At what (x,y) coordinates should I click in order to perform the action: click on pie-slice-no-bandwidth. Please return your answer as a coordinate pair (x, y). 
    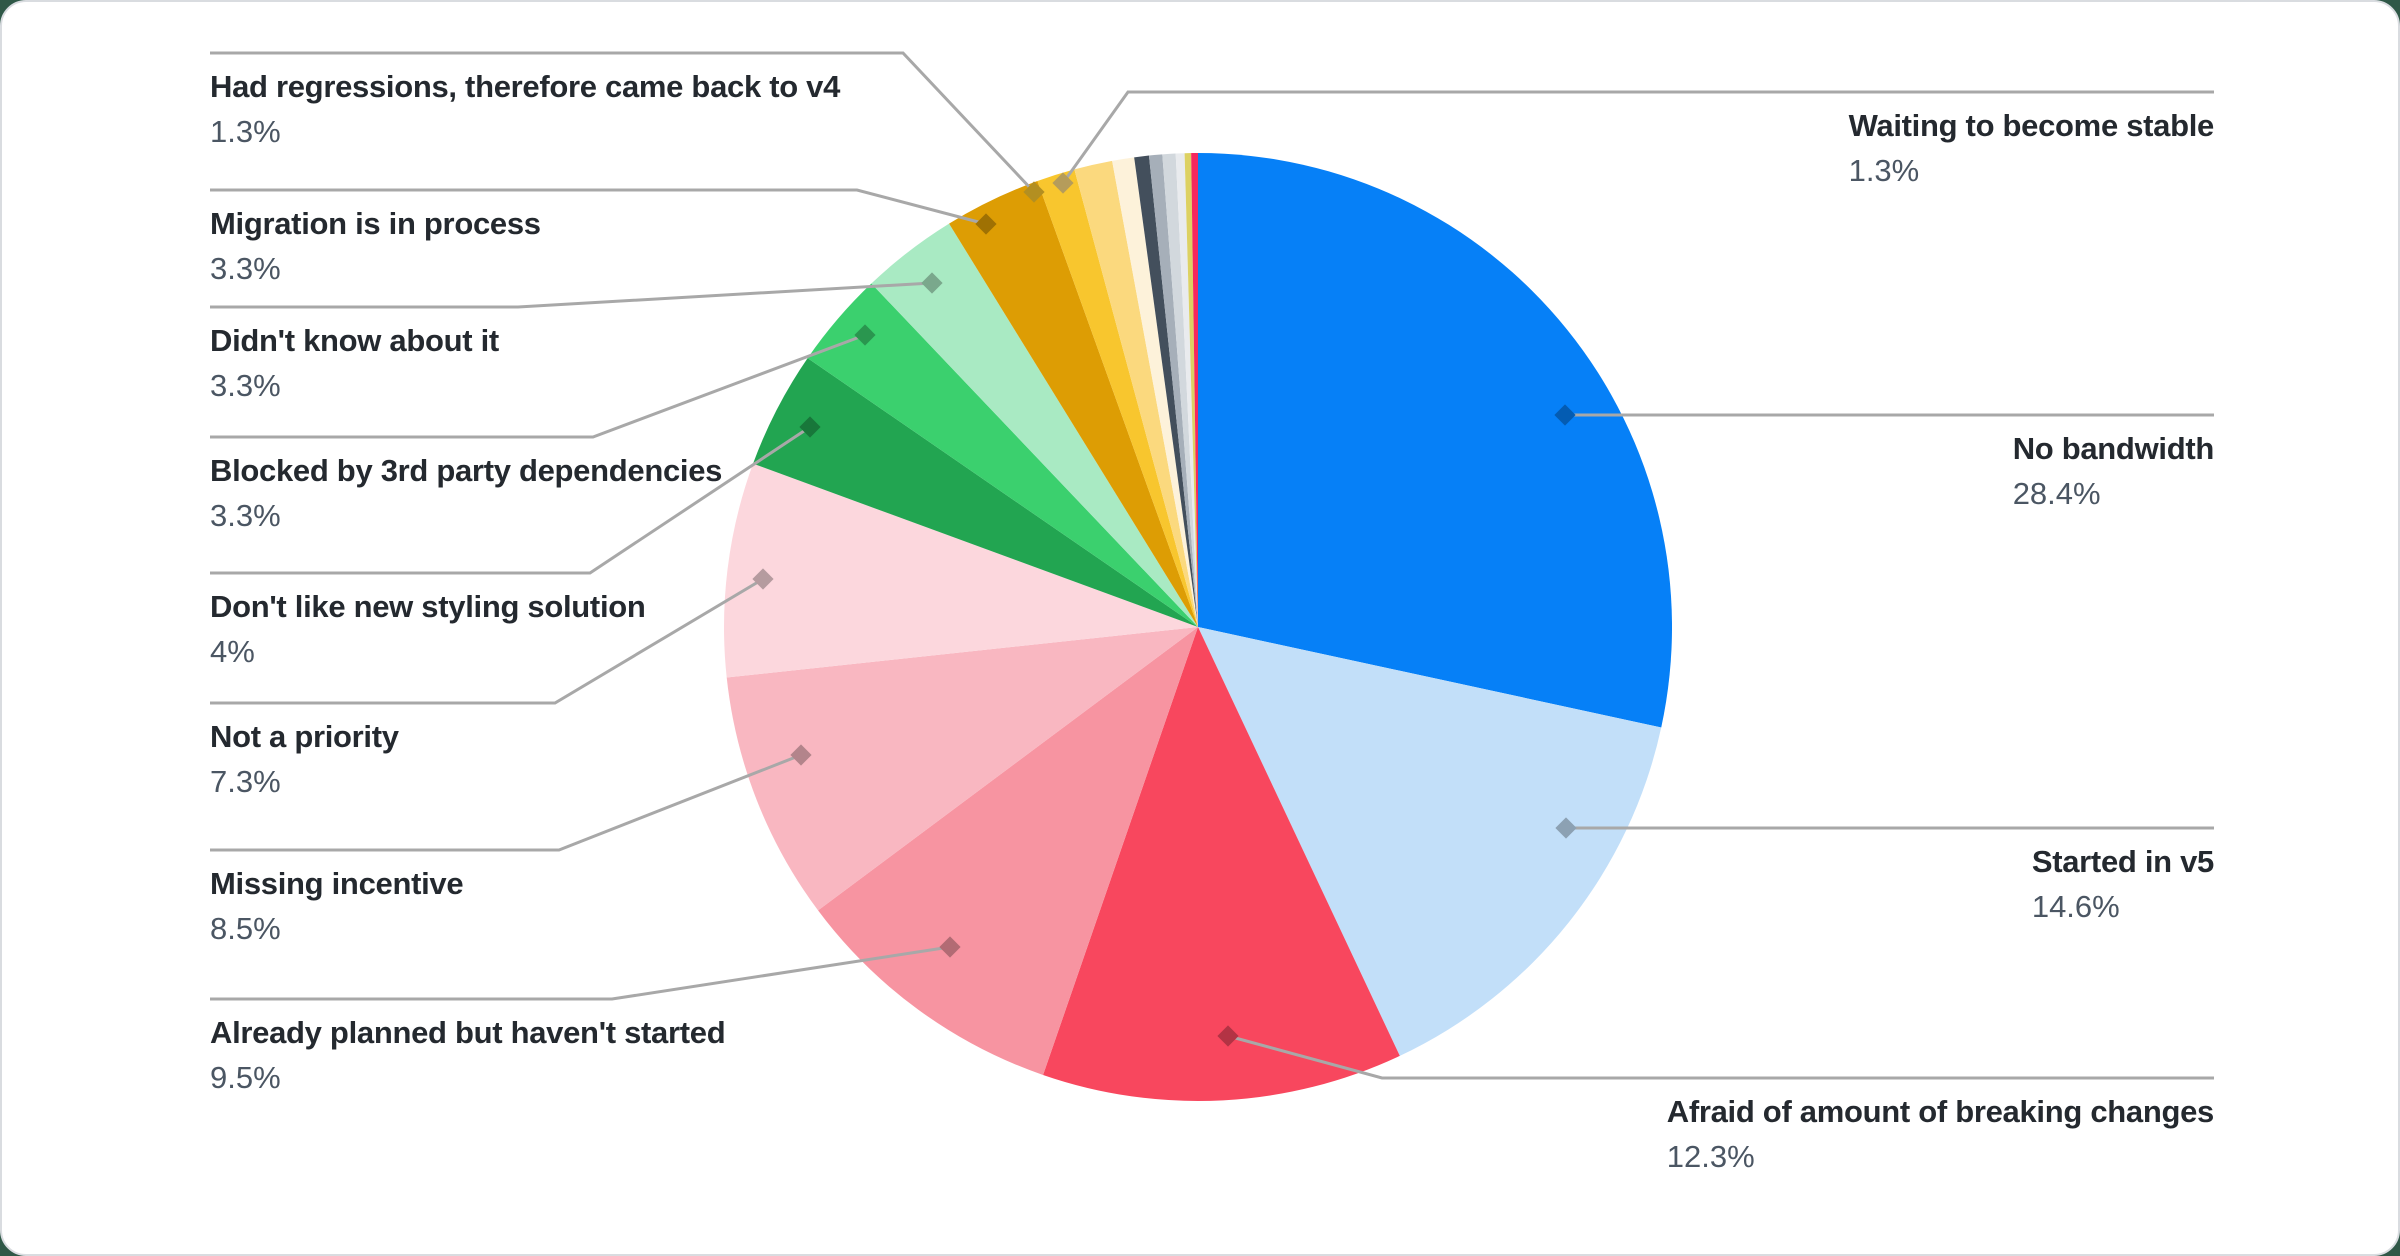
    Looking at the image, I should click on (1435, 440).